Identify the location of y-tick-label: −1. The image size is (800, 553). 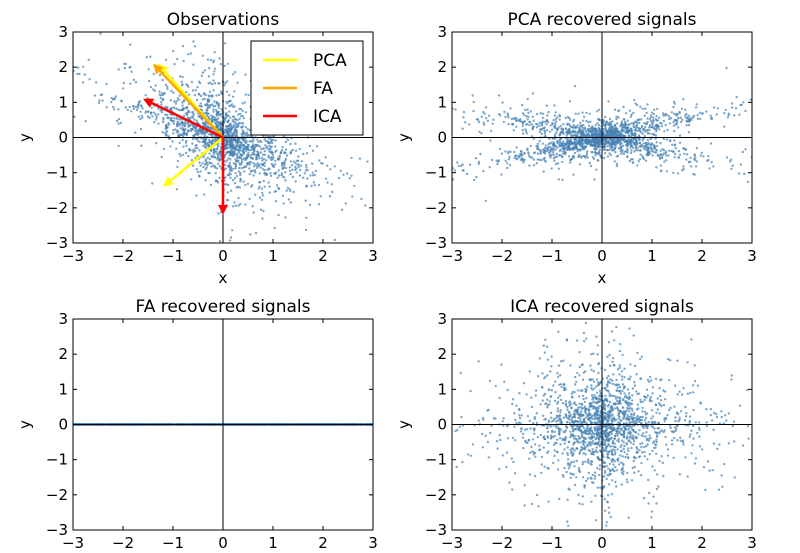
(57, 173).